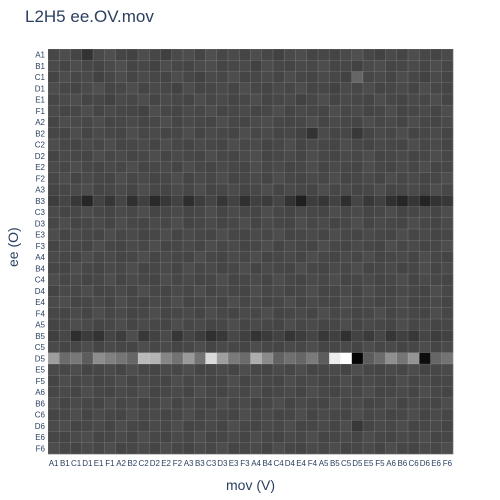 The height and width of the screenshot is (500, 500). Describe the element at coordinates (414, 415) in the screenshot. I see `heatmap-cell-C6-C6` at that location.